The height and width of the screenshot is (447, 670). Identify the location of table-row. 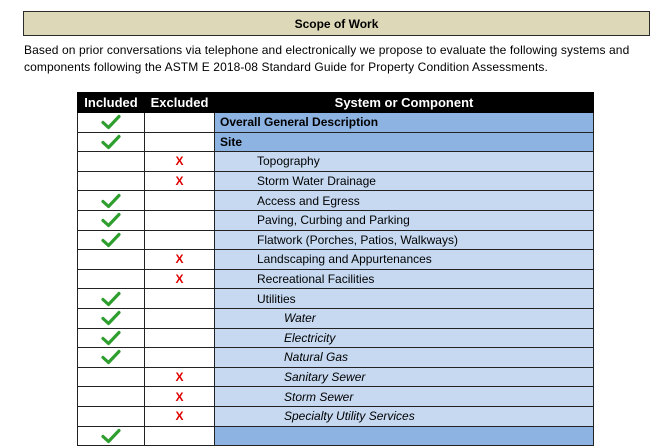
(335, 436).